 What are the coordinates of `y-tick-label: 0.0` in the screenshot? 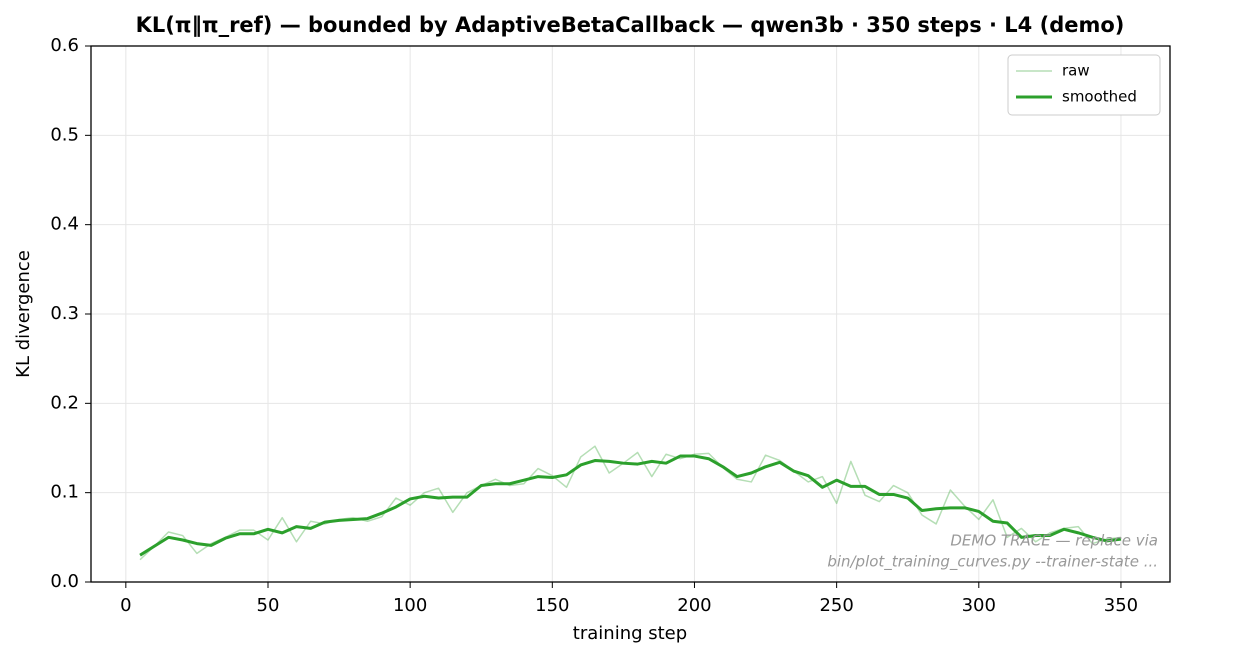 It's located at (64, 581).